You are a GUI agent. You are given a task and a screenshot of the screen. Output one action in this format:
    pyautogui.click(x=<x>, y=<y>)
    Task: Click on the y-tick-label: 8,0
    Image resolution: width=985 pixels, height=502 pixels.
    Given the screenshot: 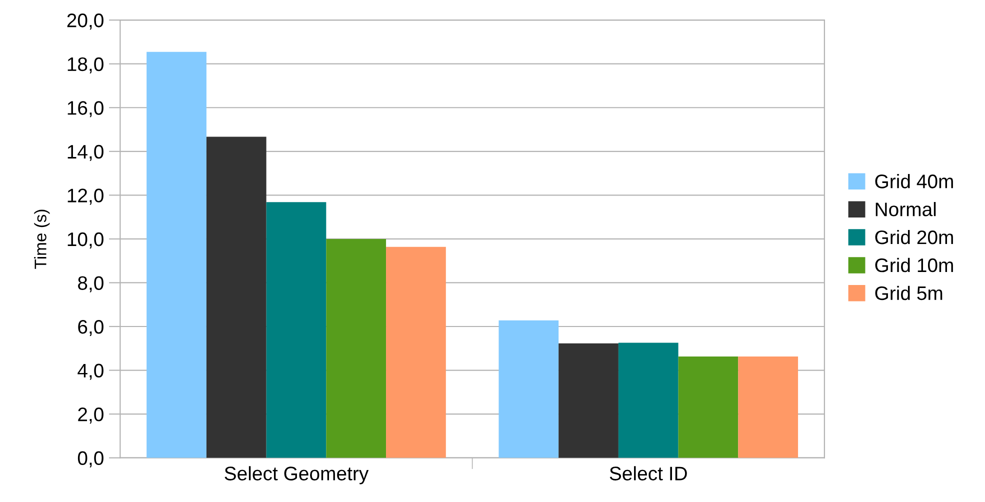 What is the action you would take?
    pyautogui.click(x=91, y=284)
    